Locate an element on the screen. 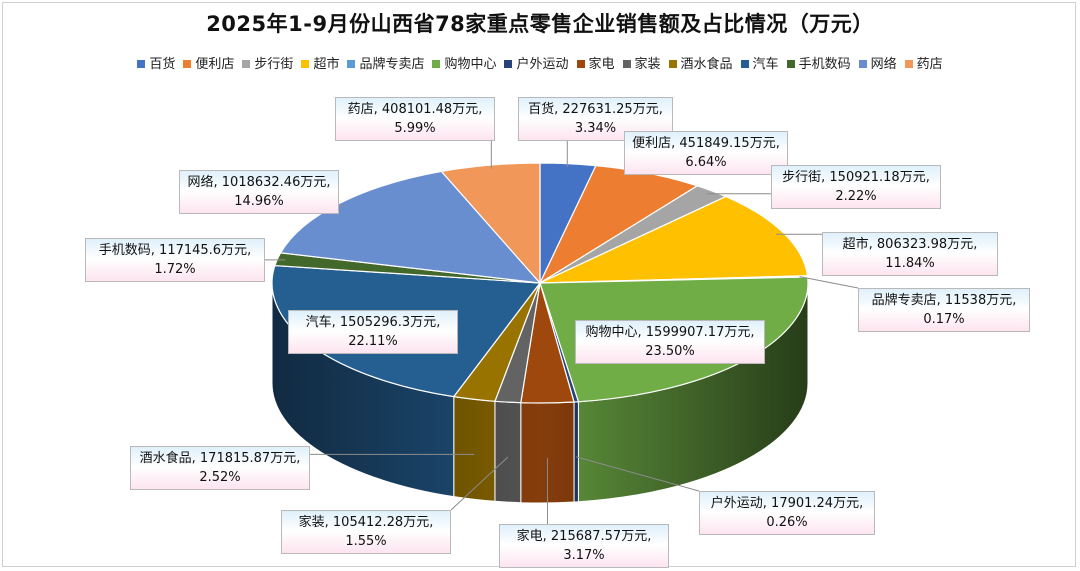  legend-item: 汽车 is located at coordinates (759, 62).